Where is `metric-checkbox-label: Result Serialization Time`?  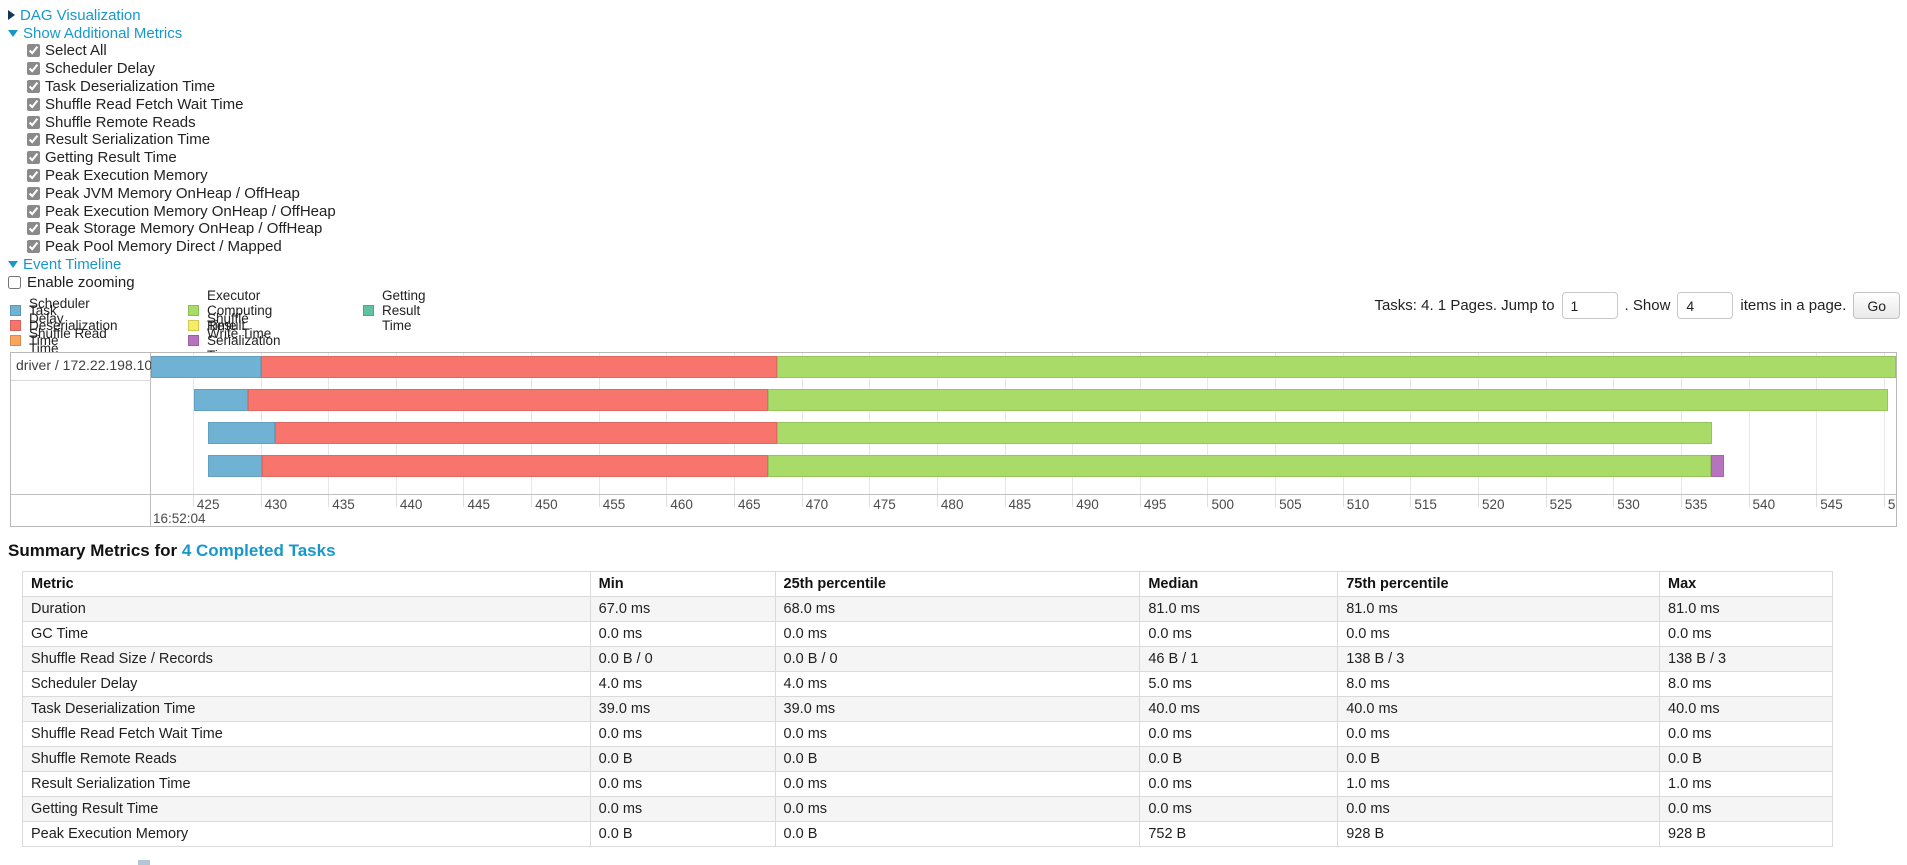
metric-checkbox-label: Result Serialization Time is located at coordinates (128, 140).